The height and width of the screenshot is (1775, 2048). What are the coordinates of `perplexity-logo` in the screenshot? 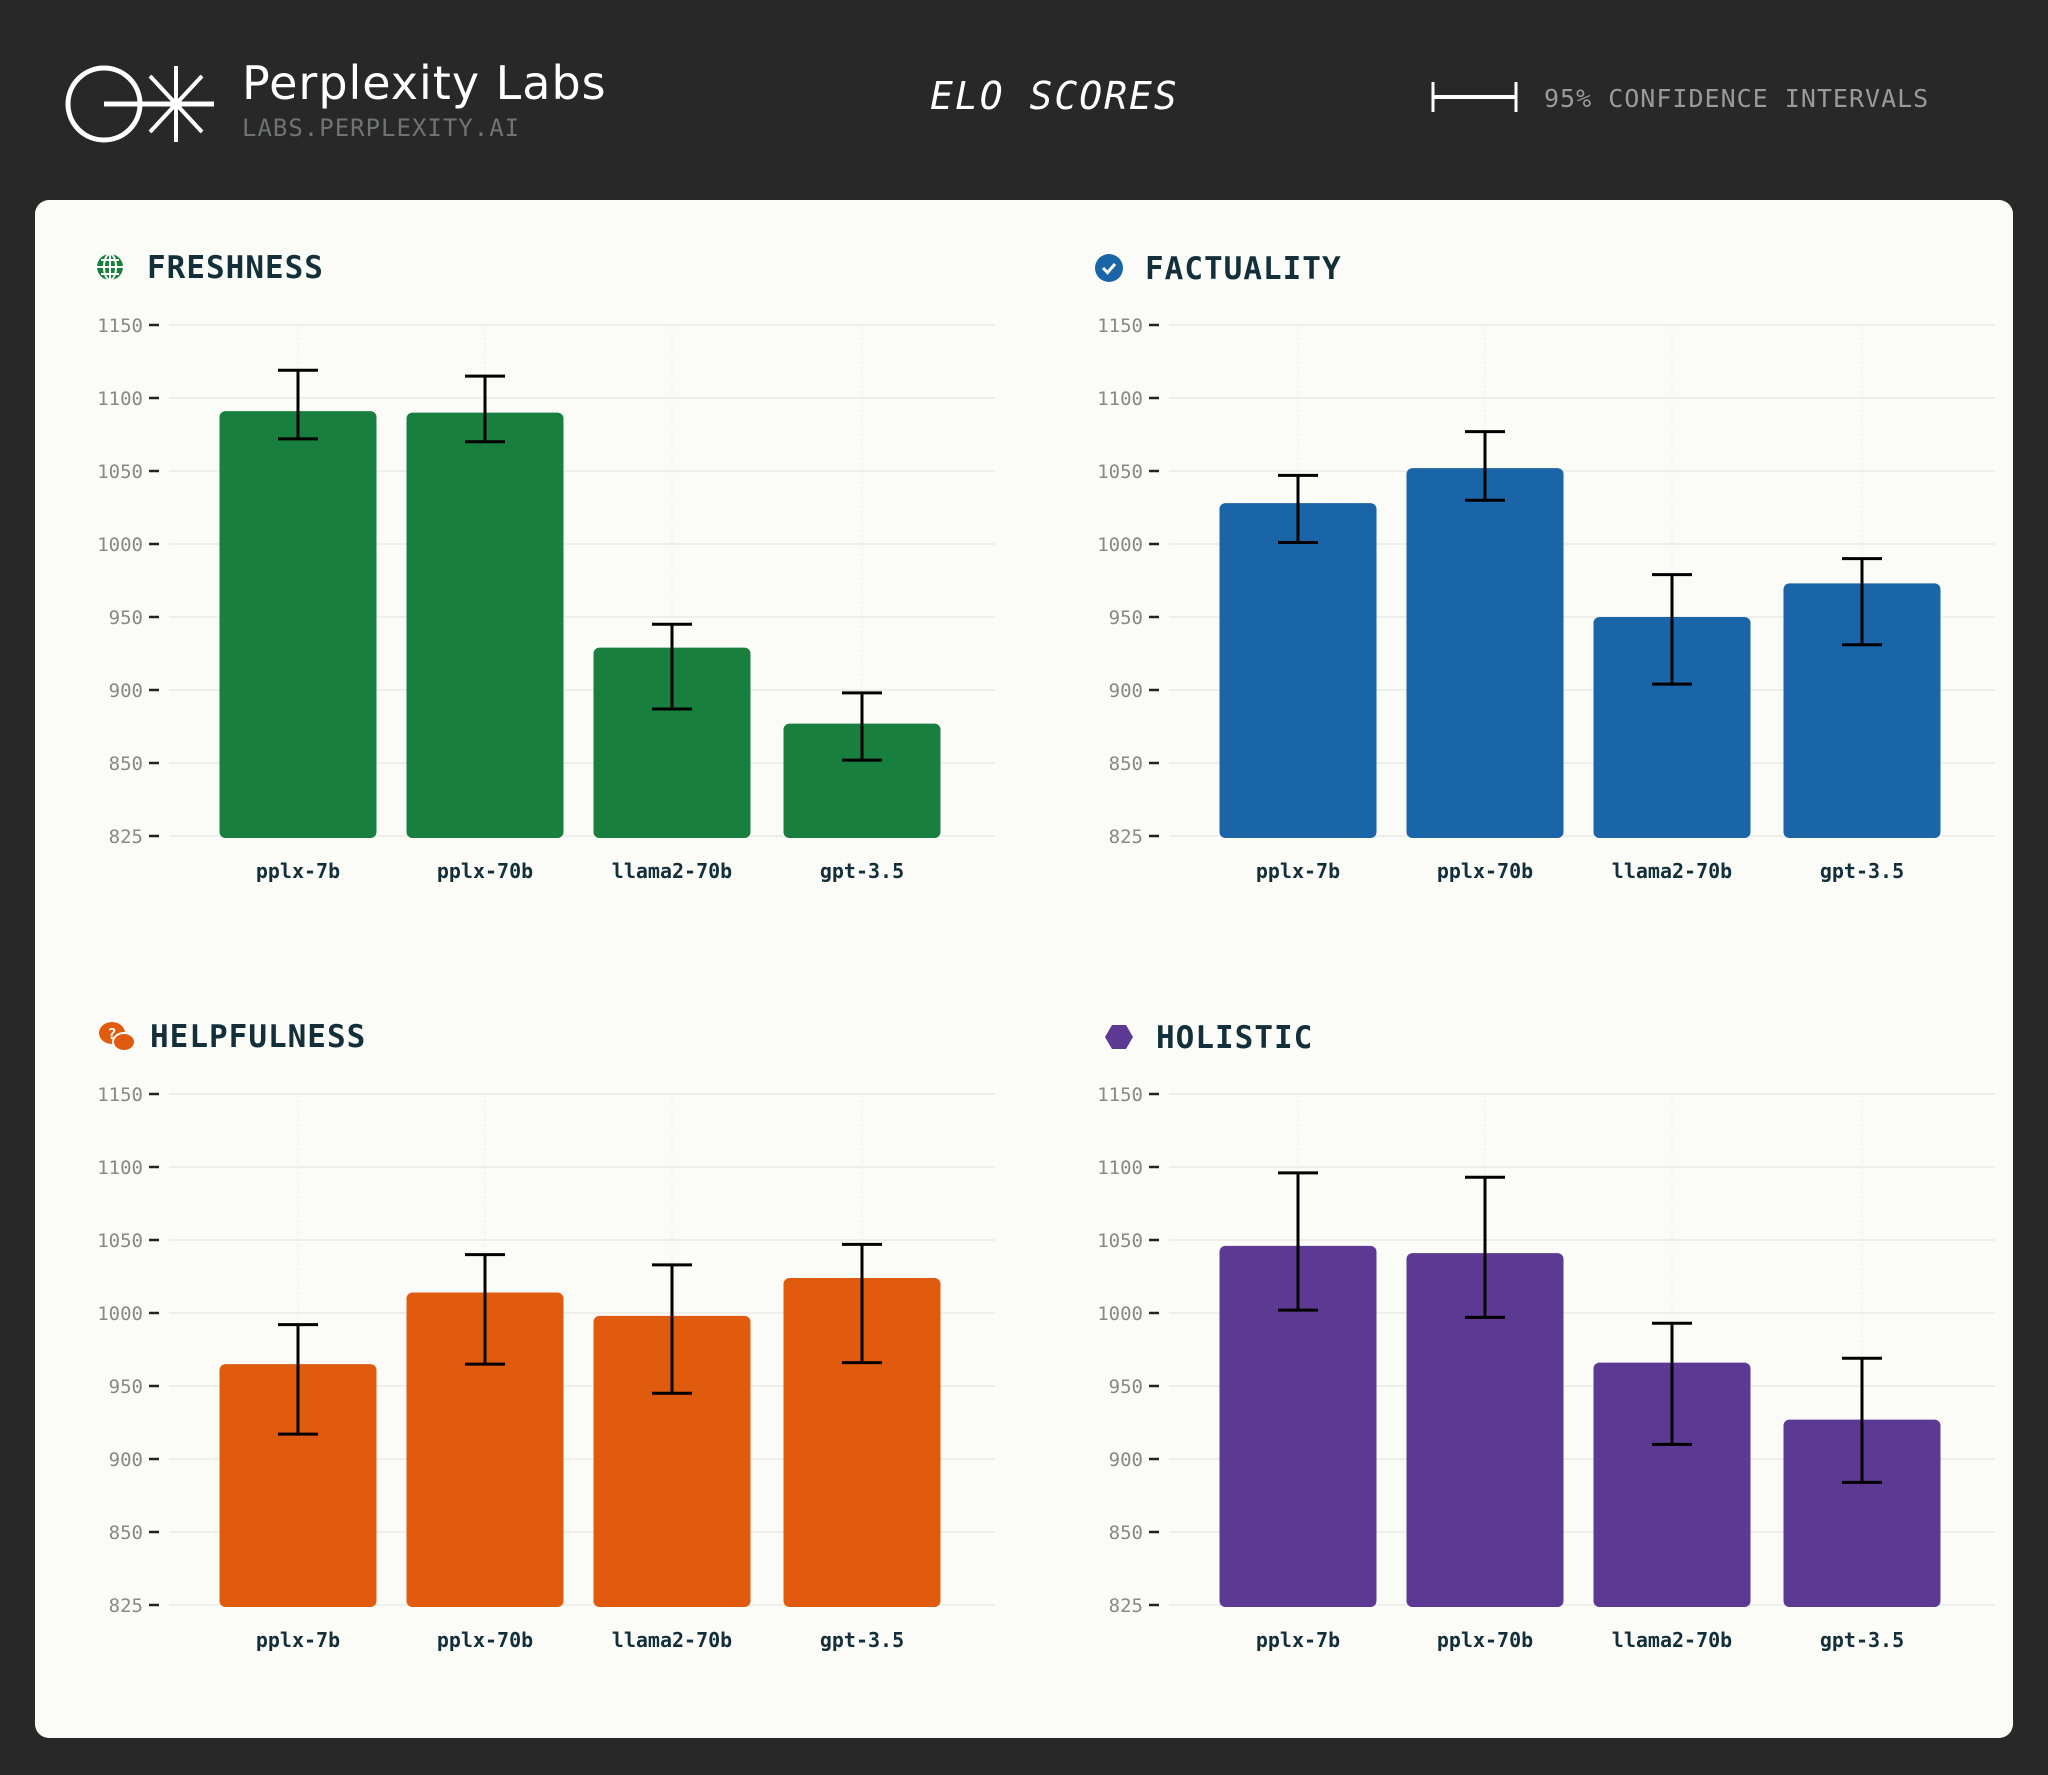 It's located at (139, 104).